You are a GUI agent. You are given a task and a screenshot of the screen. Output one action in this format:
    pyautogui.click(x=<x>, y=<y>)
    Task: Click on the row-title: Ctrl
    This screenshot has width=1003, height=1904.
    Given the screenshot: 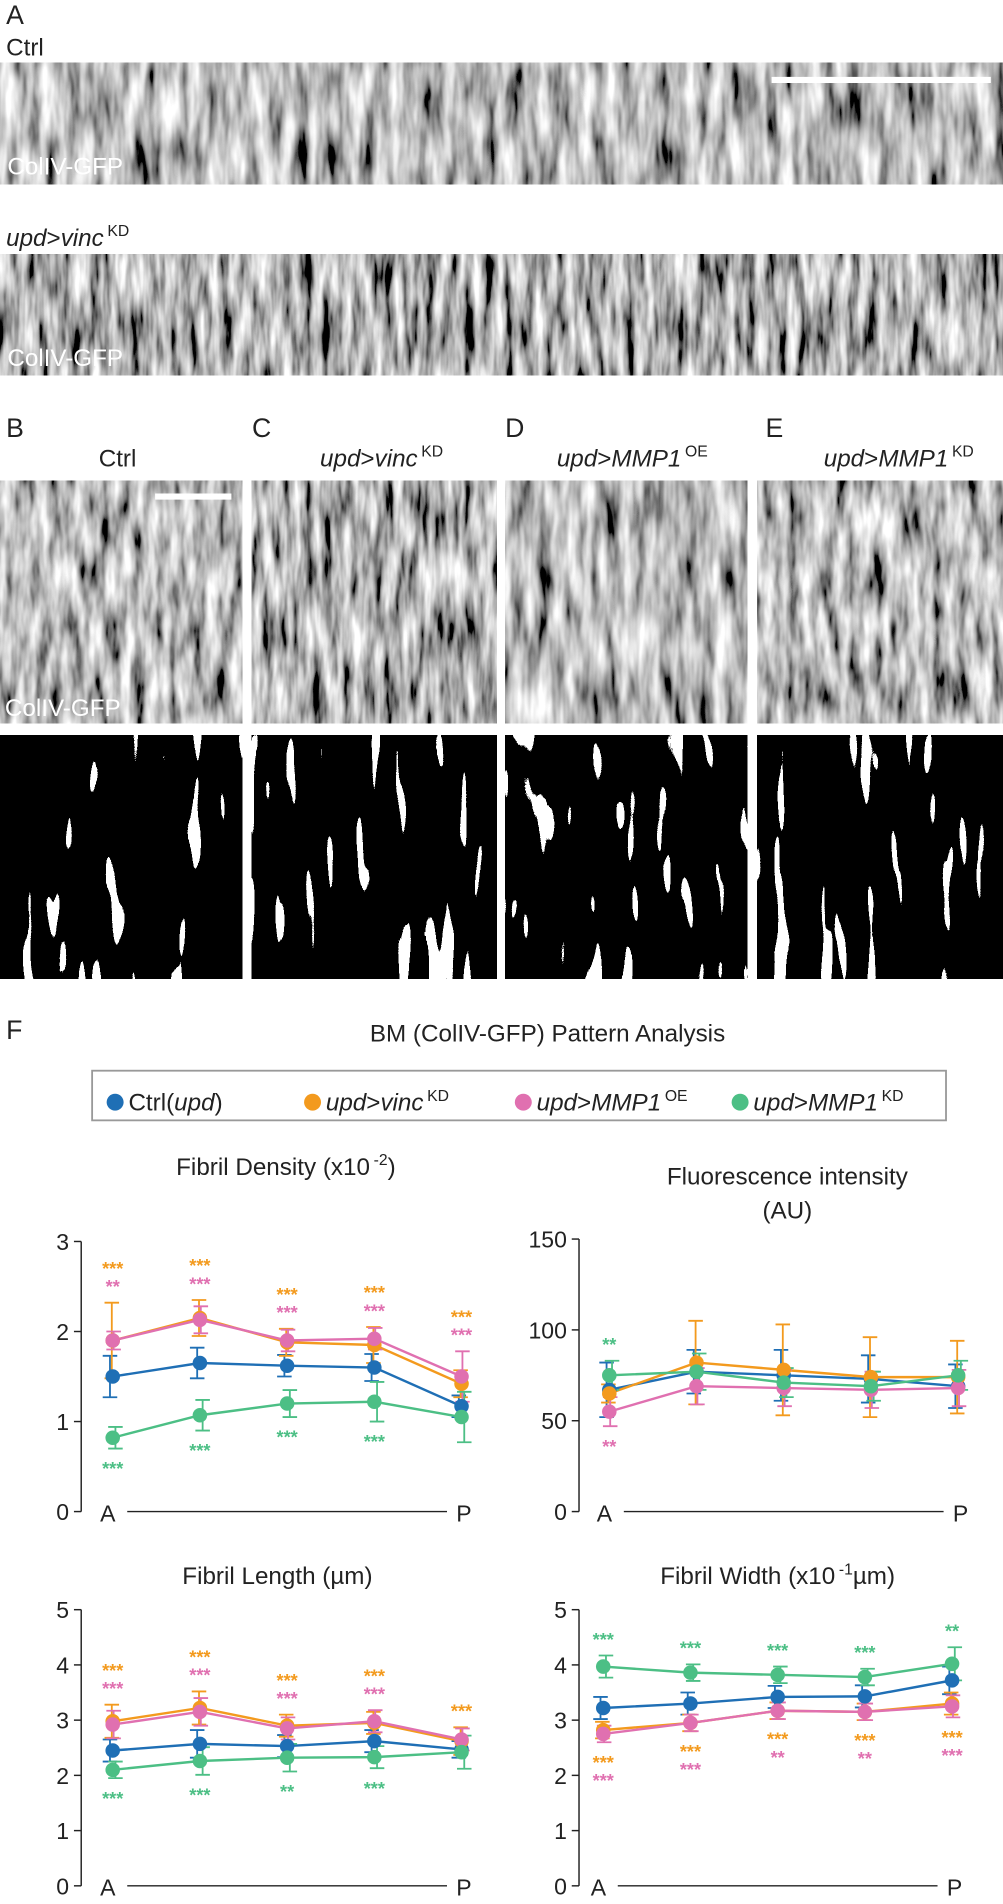 What is the action you would take?
    pyautogui.click(x=25, y=48)
    